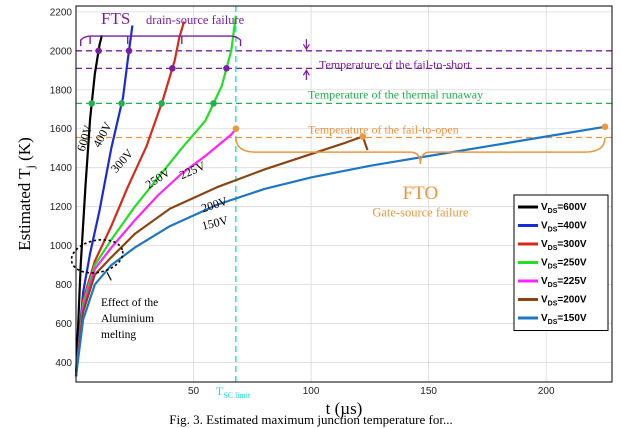 The width and height of the screenshot is (622, 428). I want to click on fts-bracket, so click(161, 41).